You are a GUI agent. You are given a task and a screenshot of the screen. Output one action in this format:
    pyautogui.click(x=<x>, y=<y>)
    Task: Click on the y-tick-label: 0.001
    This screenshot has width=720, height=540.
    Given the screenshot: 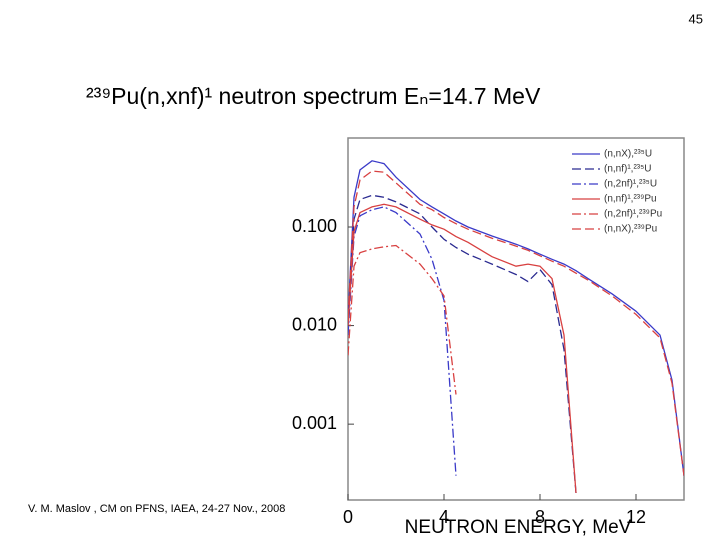 What is the action you would take?
    pyautogui.click(x=314, y=423)
    